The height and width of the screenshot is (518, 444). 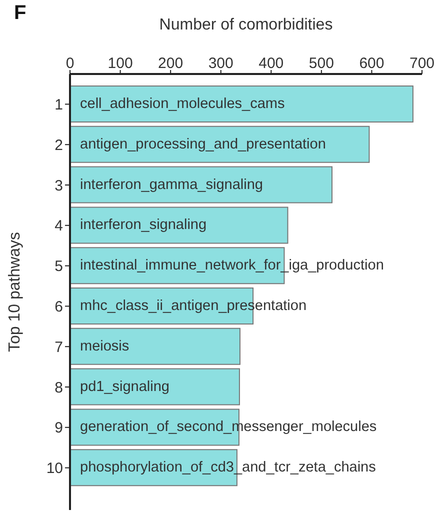 I want to click on x-axis-title: Number of comorbidities, so click(x=246, y=25).